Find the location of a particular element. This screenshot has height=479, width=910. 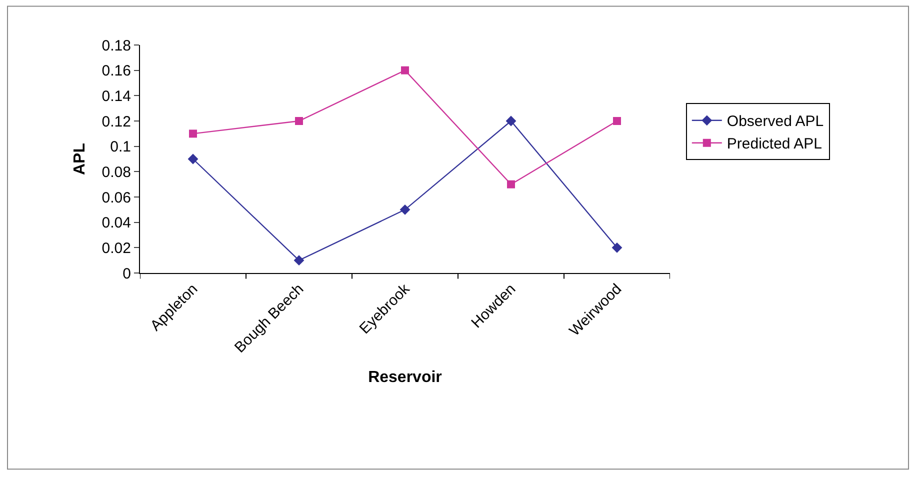

y-tick-label: 0 is located at coordinates (126, 273).